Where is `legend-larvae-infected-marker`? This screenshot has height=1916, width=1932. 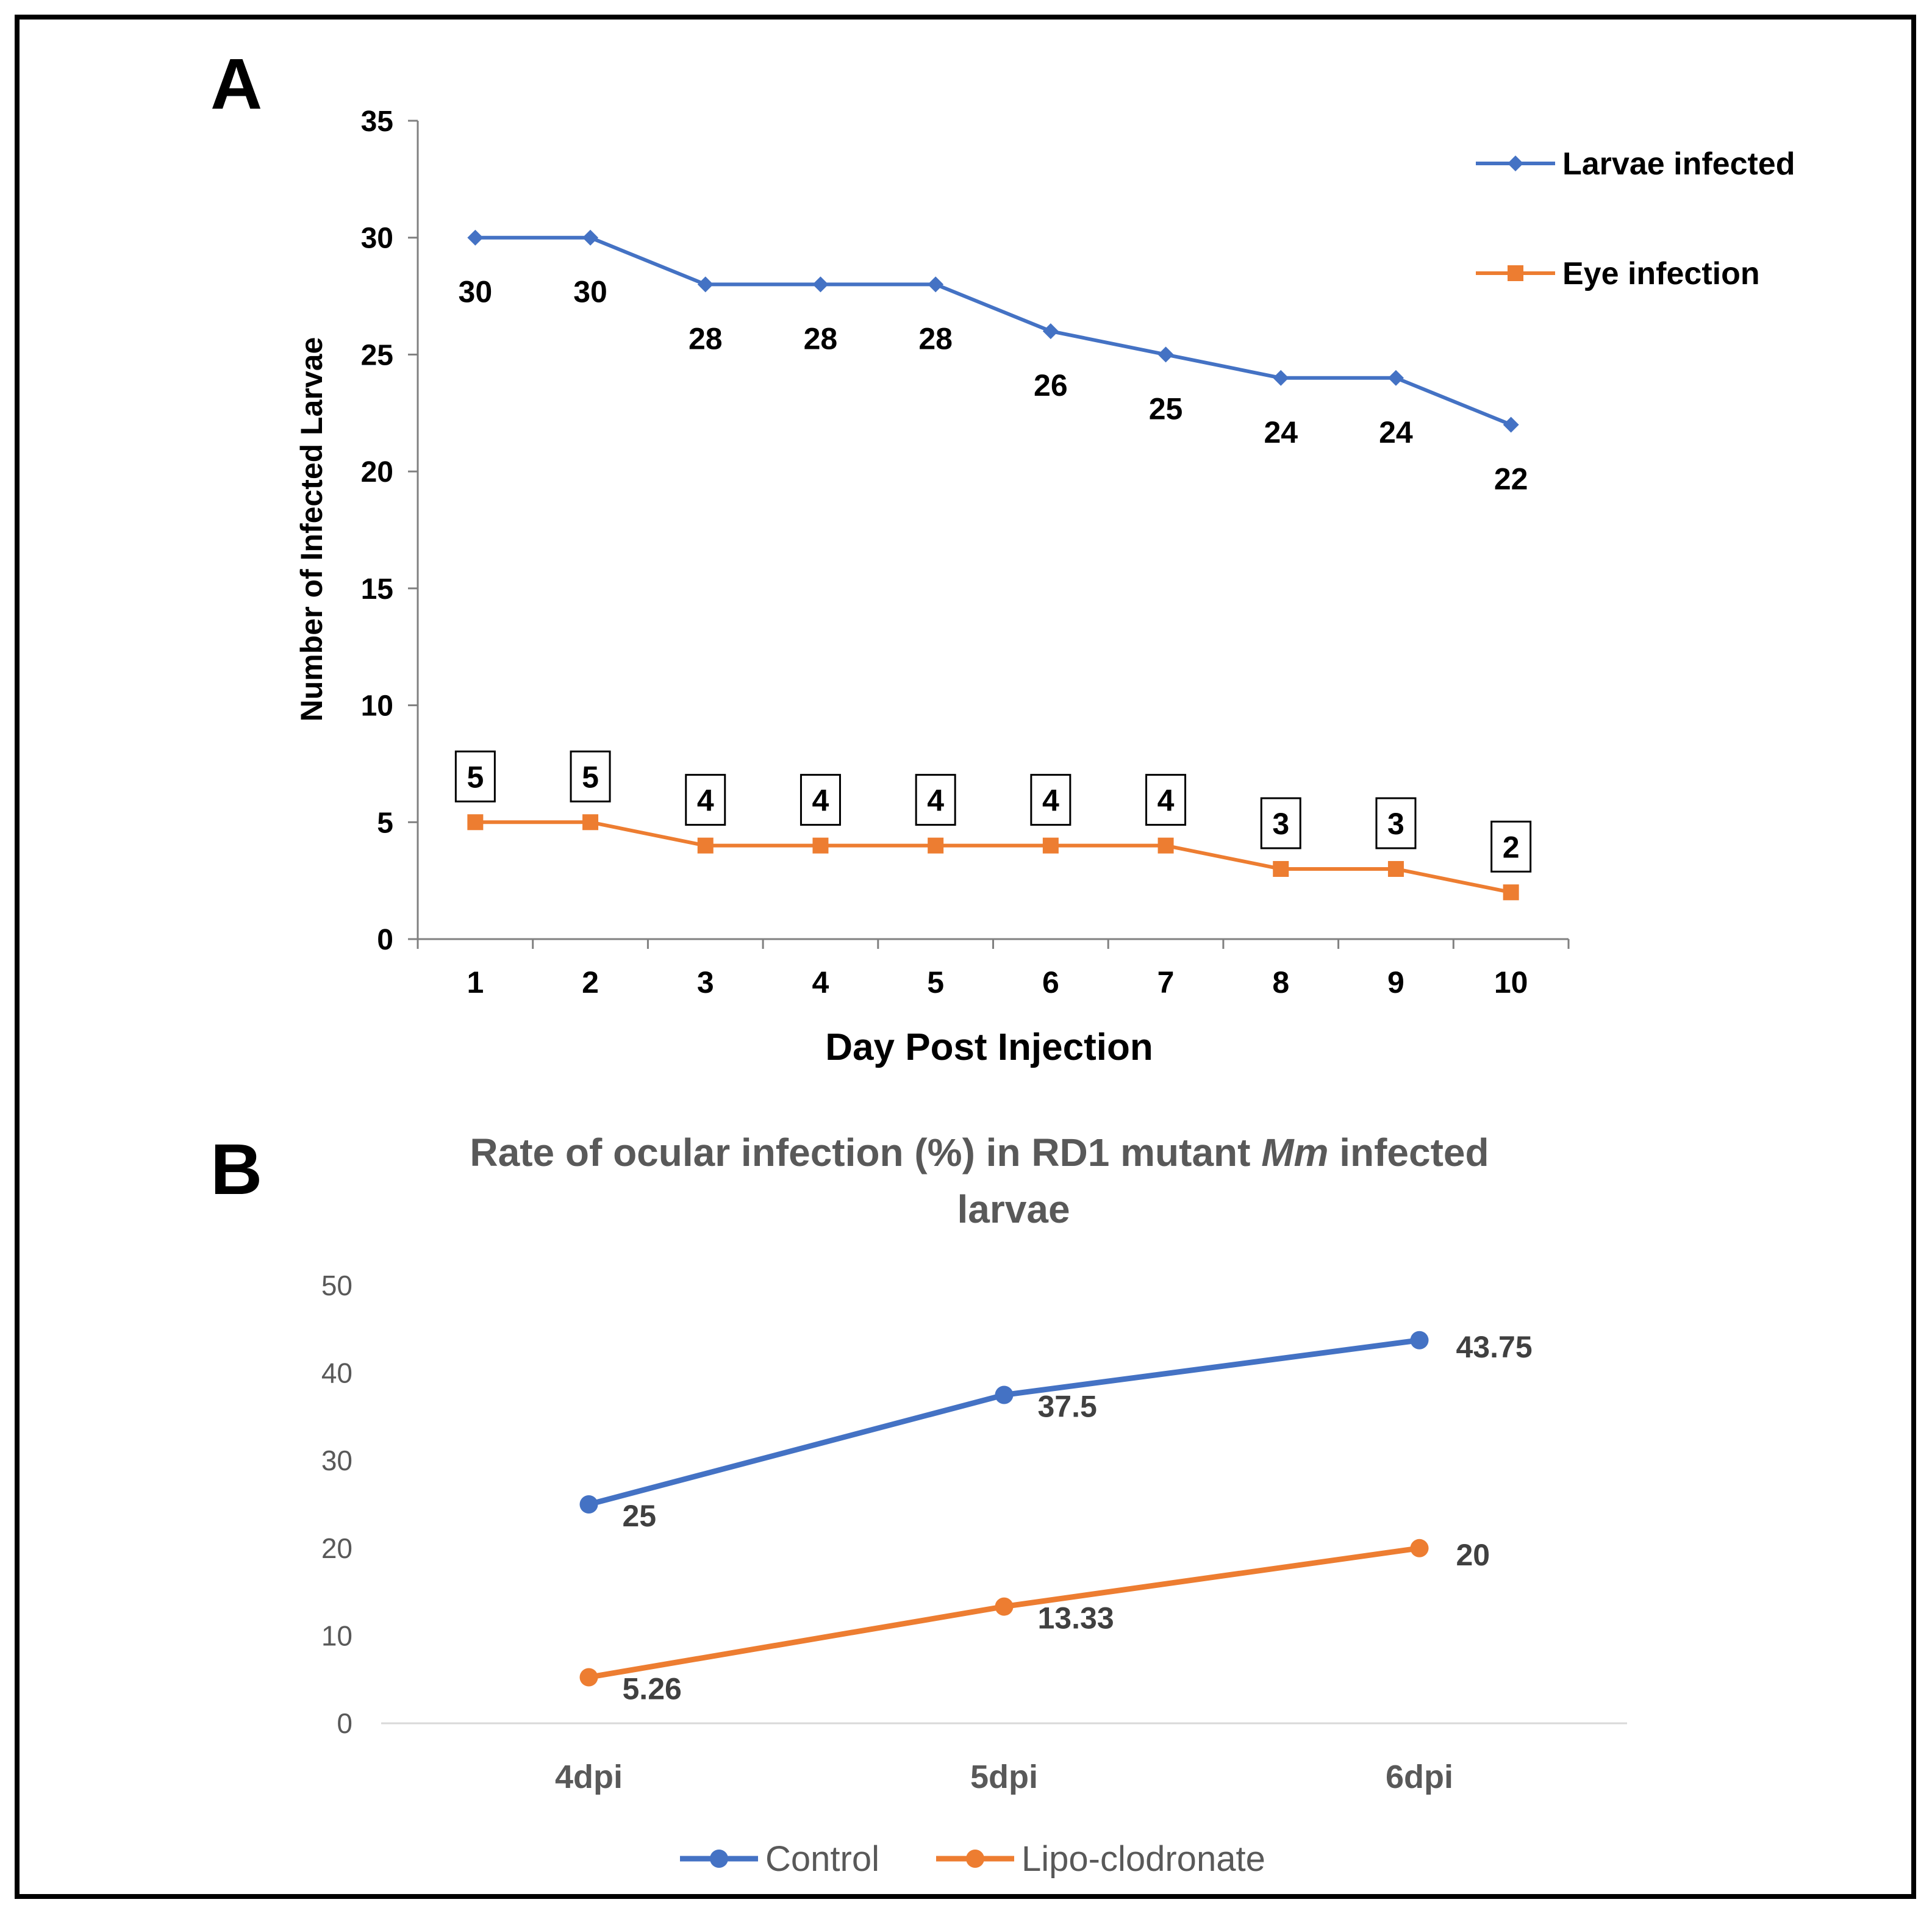 legend-larvae-infected-marker is located at coordinates (1515, 163).